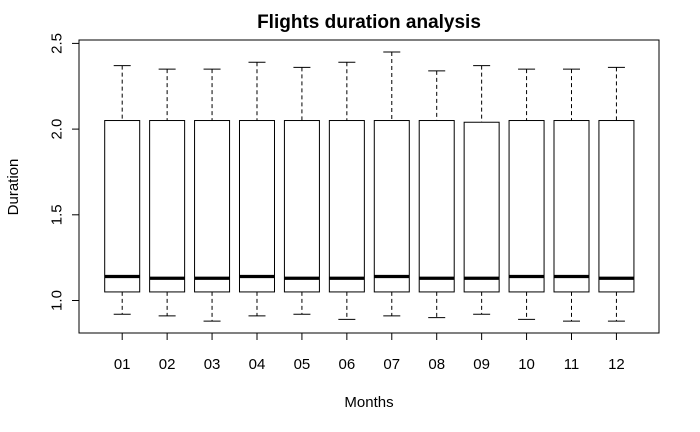 The image size is (700, 432). What do you see at coordinates (391, 364) in the screenshot?
I see `x-tick-label: 07` at bounding box center [391, 364].